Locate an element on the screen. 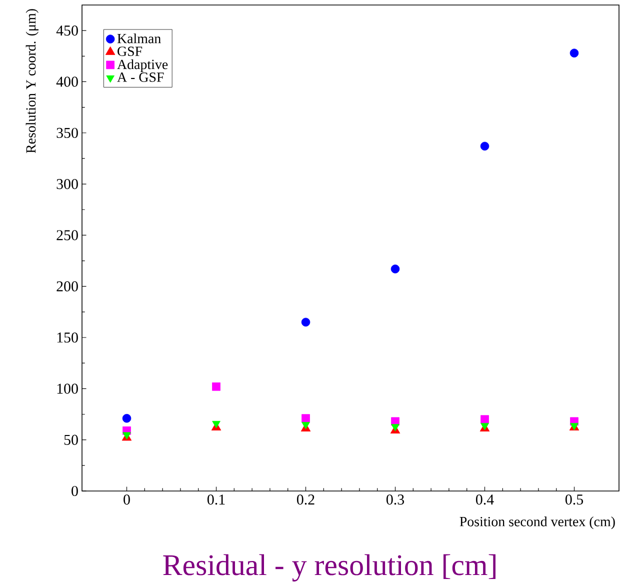  y-tick-label: 50 is located at coordinates (71, 439).